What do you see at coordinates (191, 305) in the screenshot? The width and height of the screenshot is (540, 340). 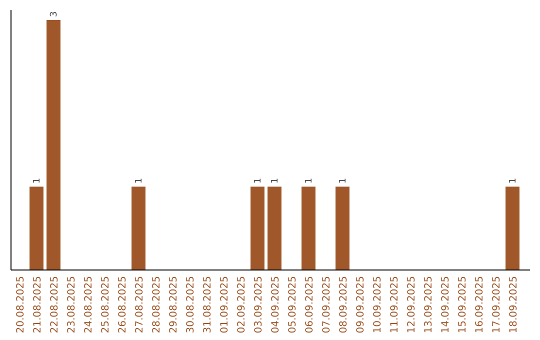 I see `x-tick-label: 30.08.2025` at bounding box center [191, 305].